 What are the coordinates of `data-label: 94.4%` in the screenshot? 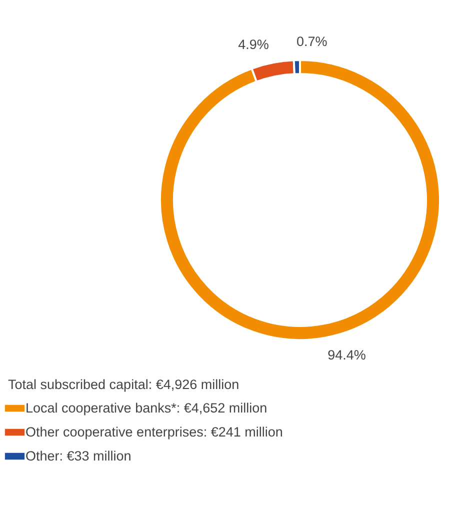 It's located at (347, 355).